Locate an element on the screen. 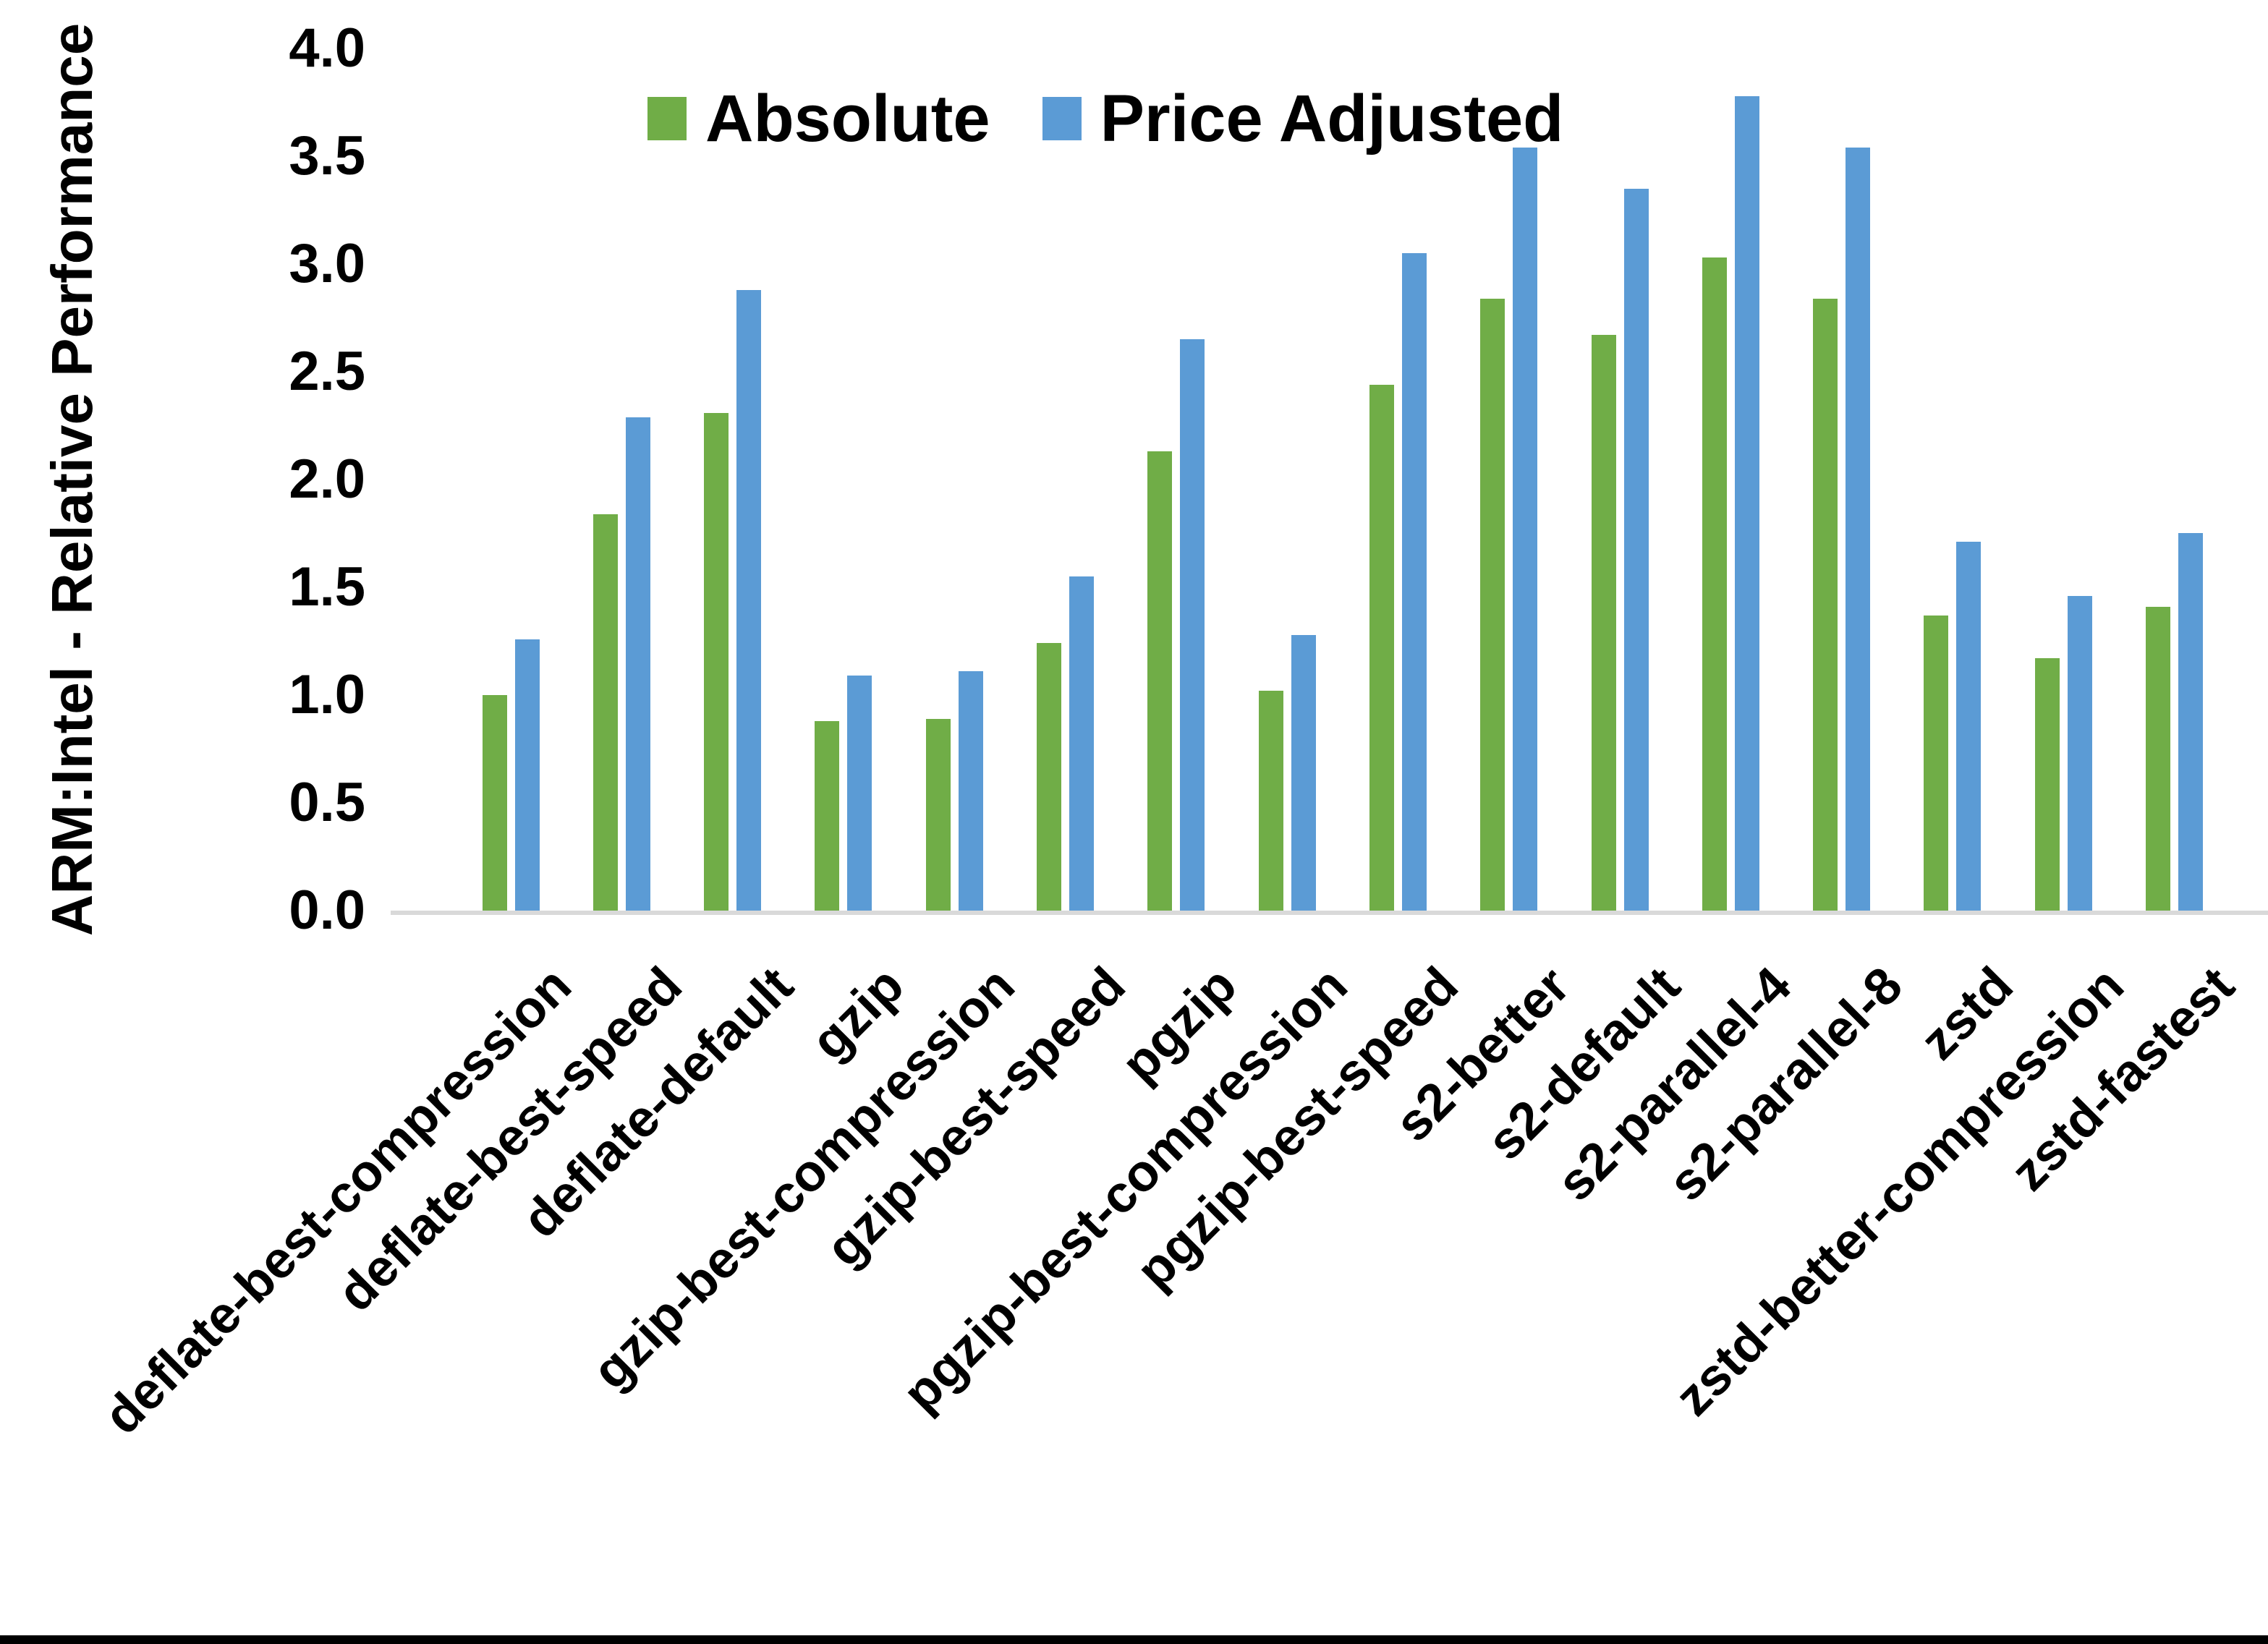  bar-absolute-deflate-best-compression is located at coordinates (495, 803).